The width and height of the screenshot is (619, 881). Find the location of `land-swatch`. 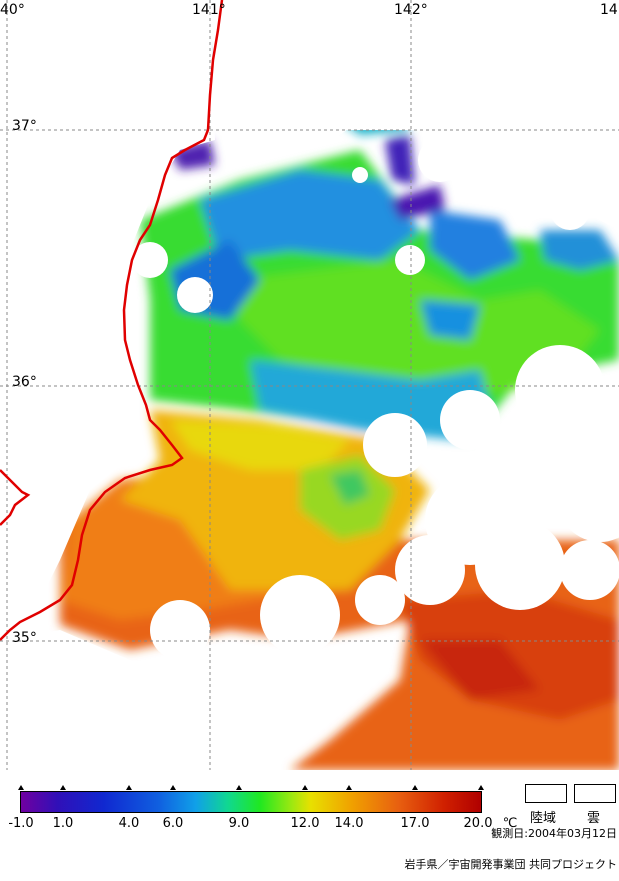

land-swatch is located at coordinates (546, 793).